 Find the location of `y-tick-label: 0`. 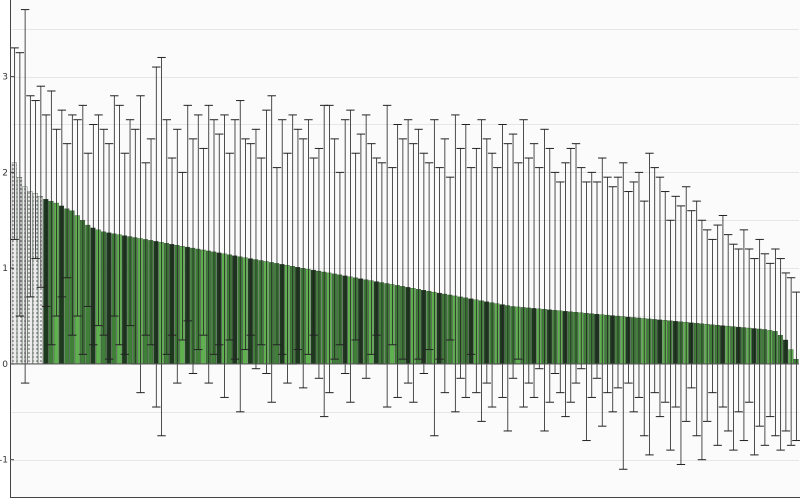

y-tick-label: 0 is located at coordinates (5, 365).